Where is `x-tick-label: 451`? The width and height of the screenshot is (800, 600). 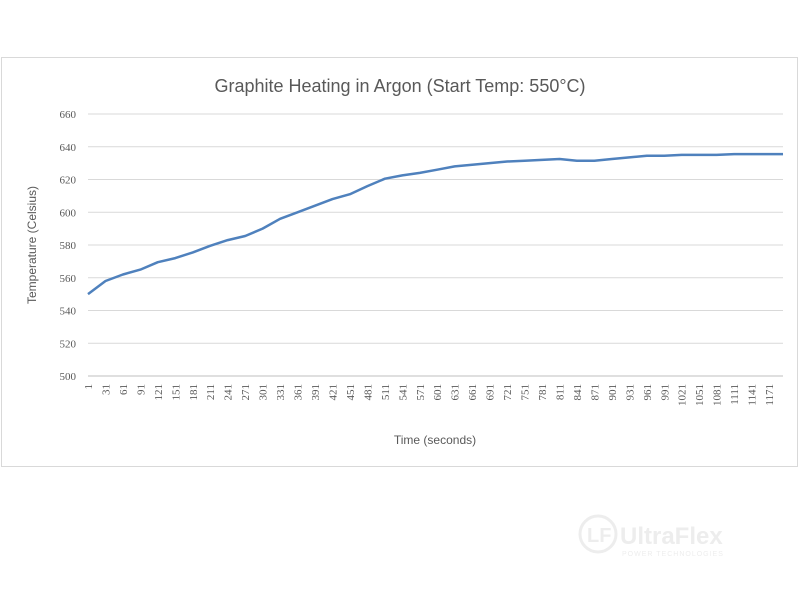 x-tick-label: 451 is located at coordinates (351, 392).